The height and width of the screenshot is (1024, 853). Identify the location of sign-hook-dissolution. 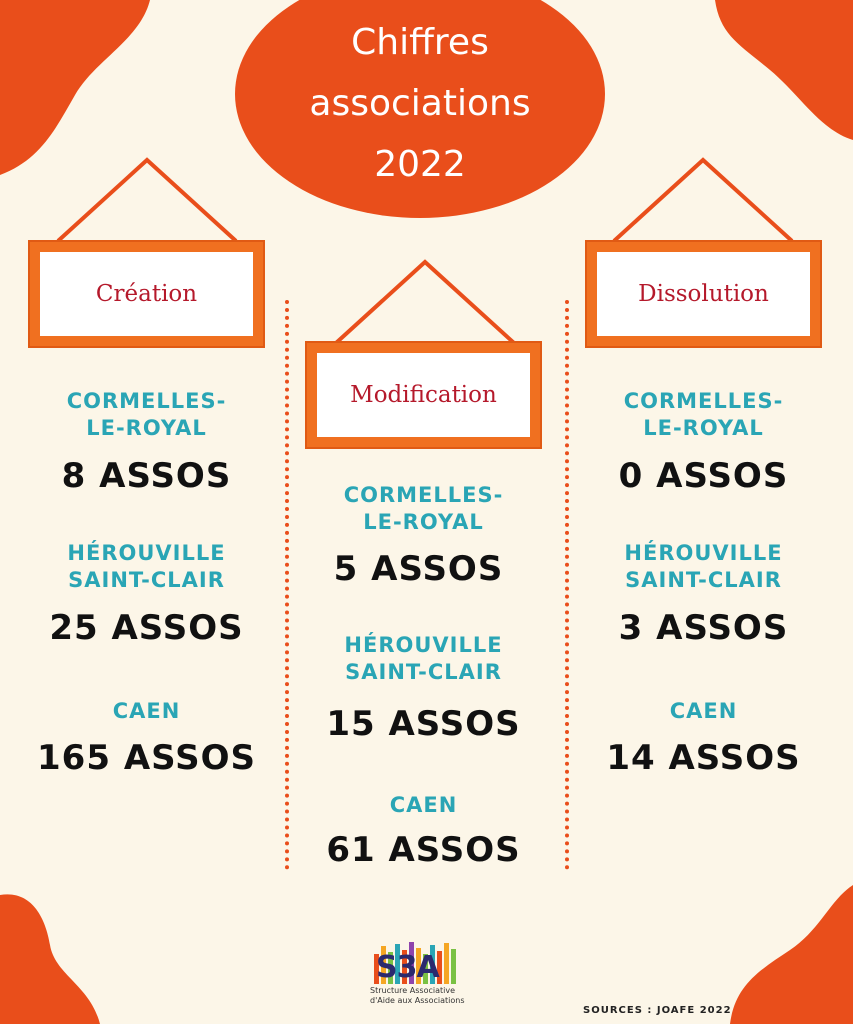
(703, 200).